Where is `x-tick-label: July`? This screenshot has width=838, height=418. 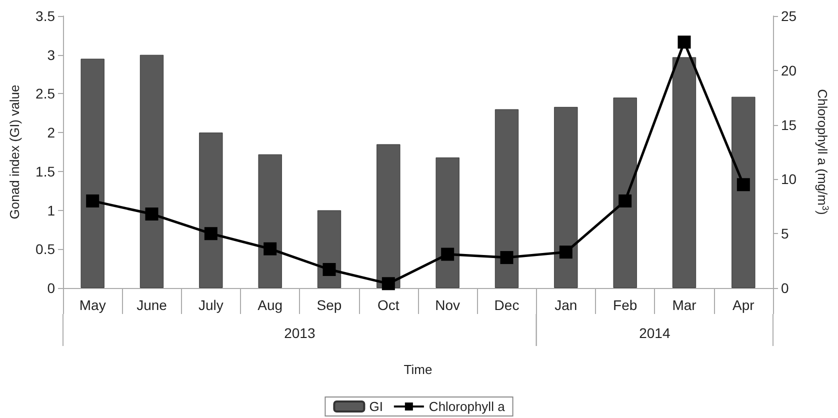 x-tick-label: July is located at coordinates (211, 305).